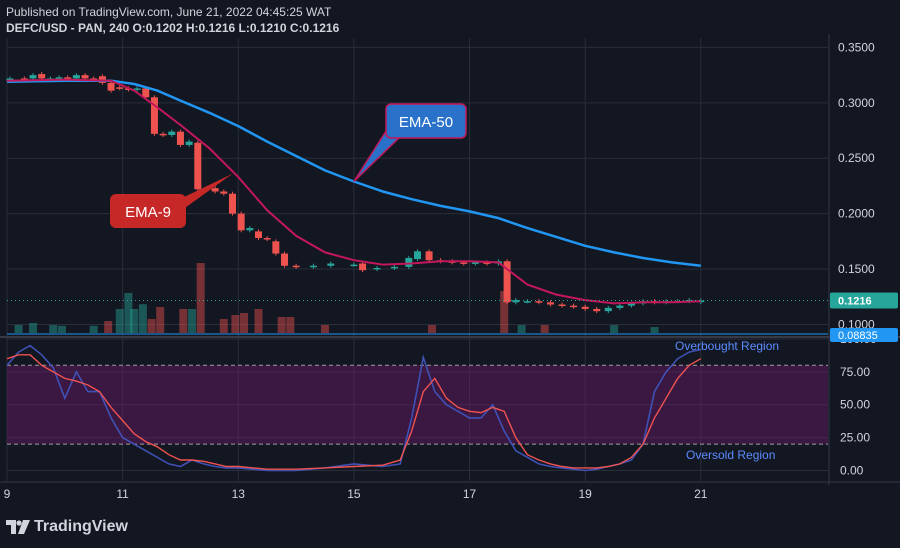 Image resolution: width=900 pixels, height=548 pixels. Describe the element at coordinates (417, 405) in the screenshot. I see `rsi-band` at that location.